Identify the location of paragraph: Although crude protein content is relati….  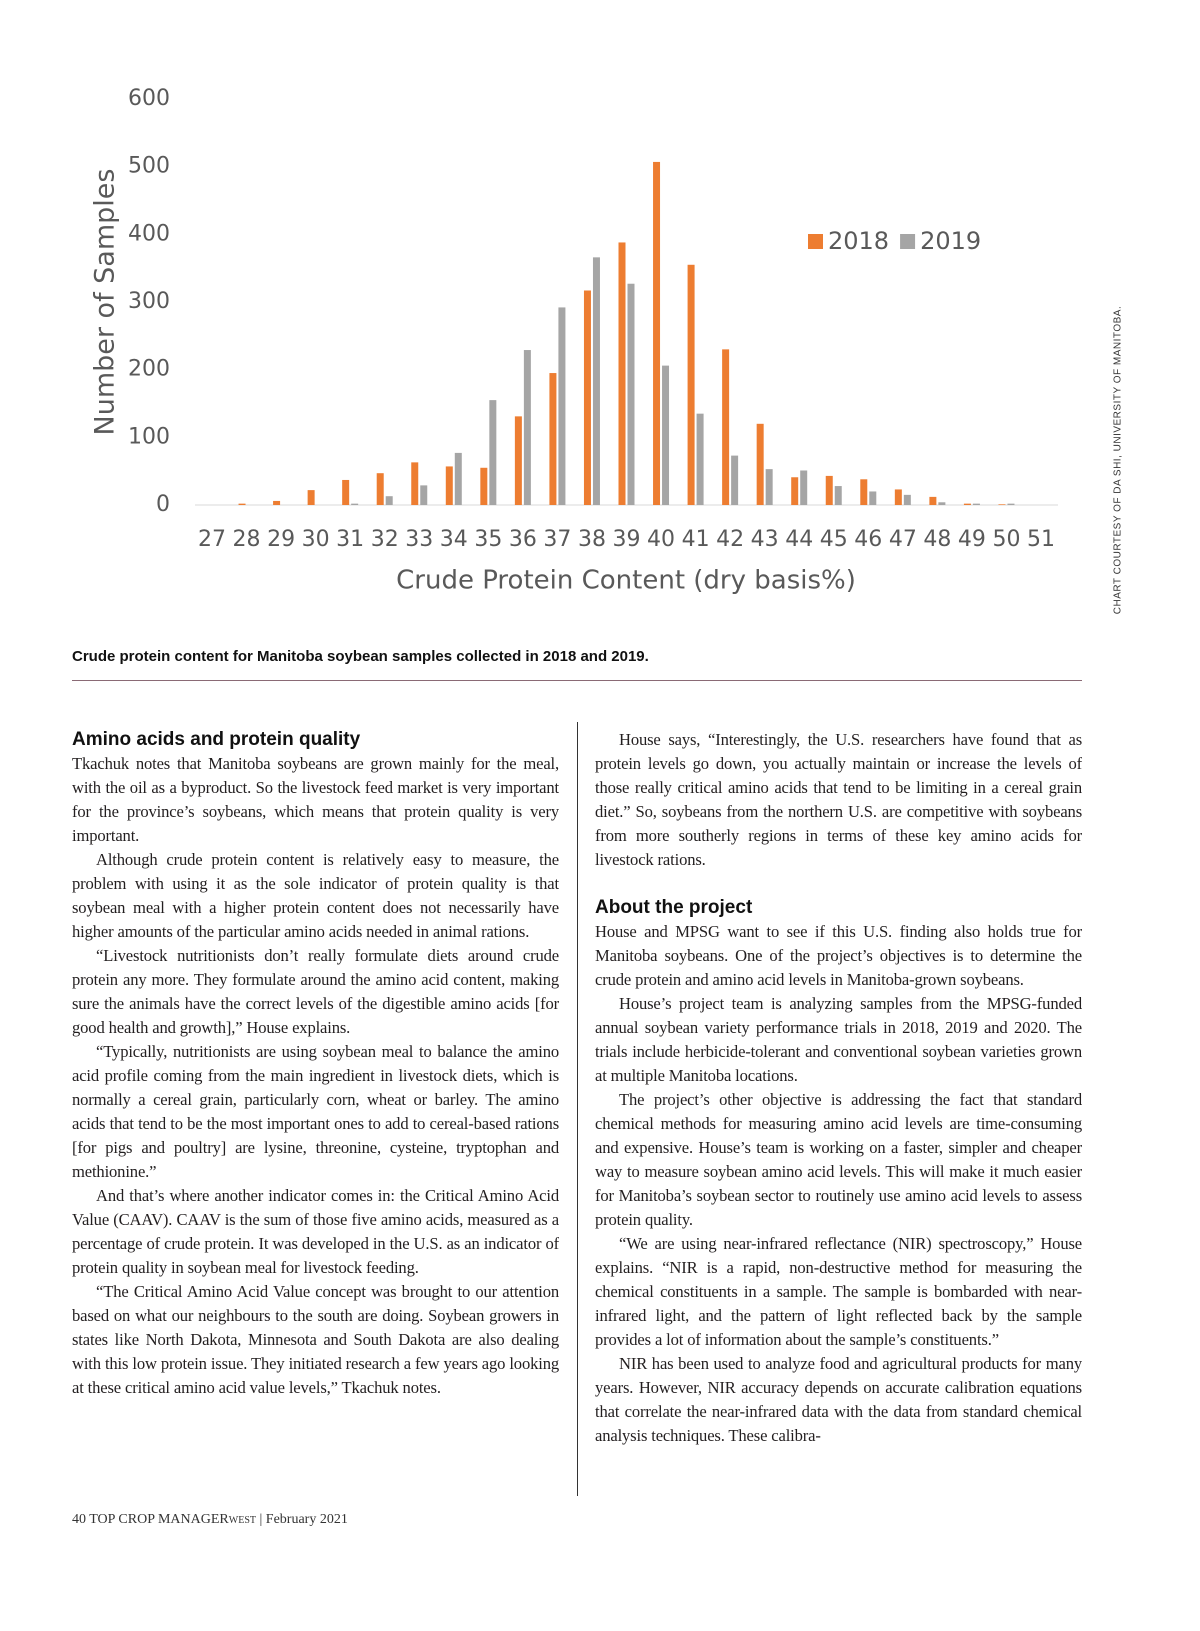
(315, 895).